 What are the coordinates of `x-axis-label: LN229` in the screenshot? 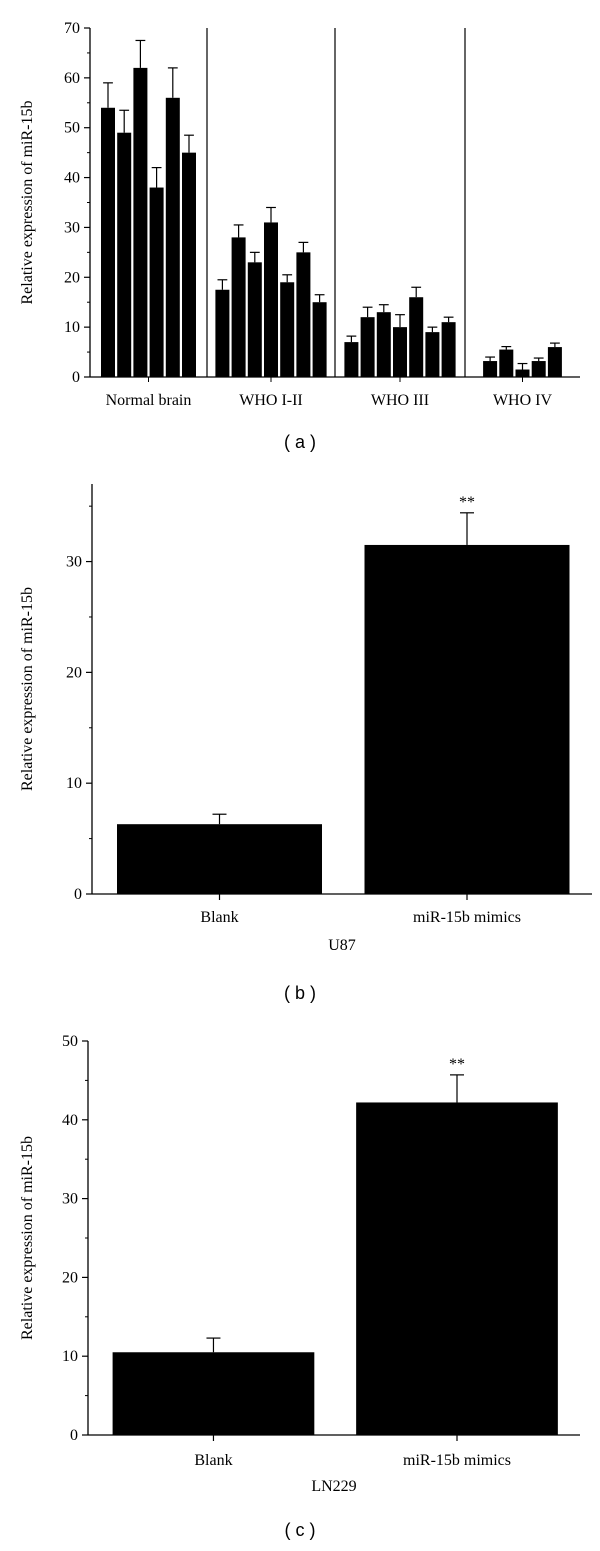 It's located at (333, 1486).